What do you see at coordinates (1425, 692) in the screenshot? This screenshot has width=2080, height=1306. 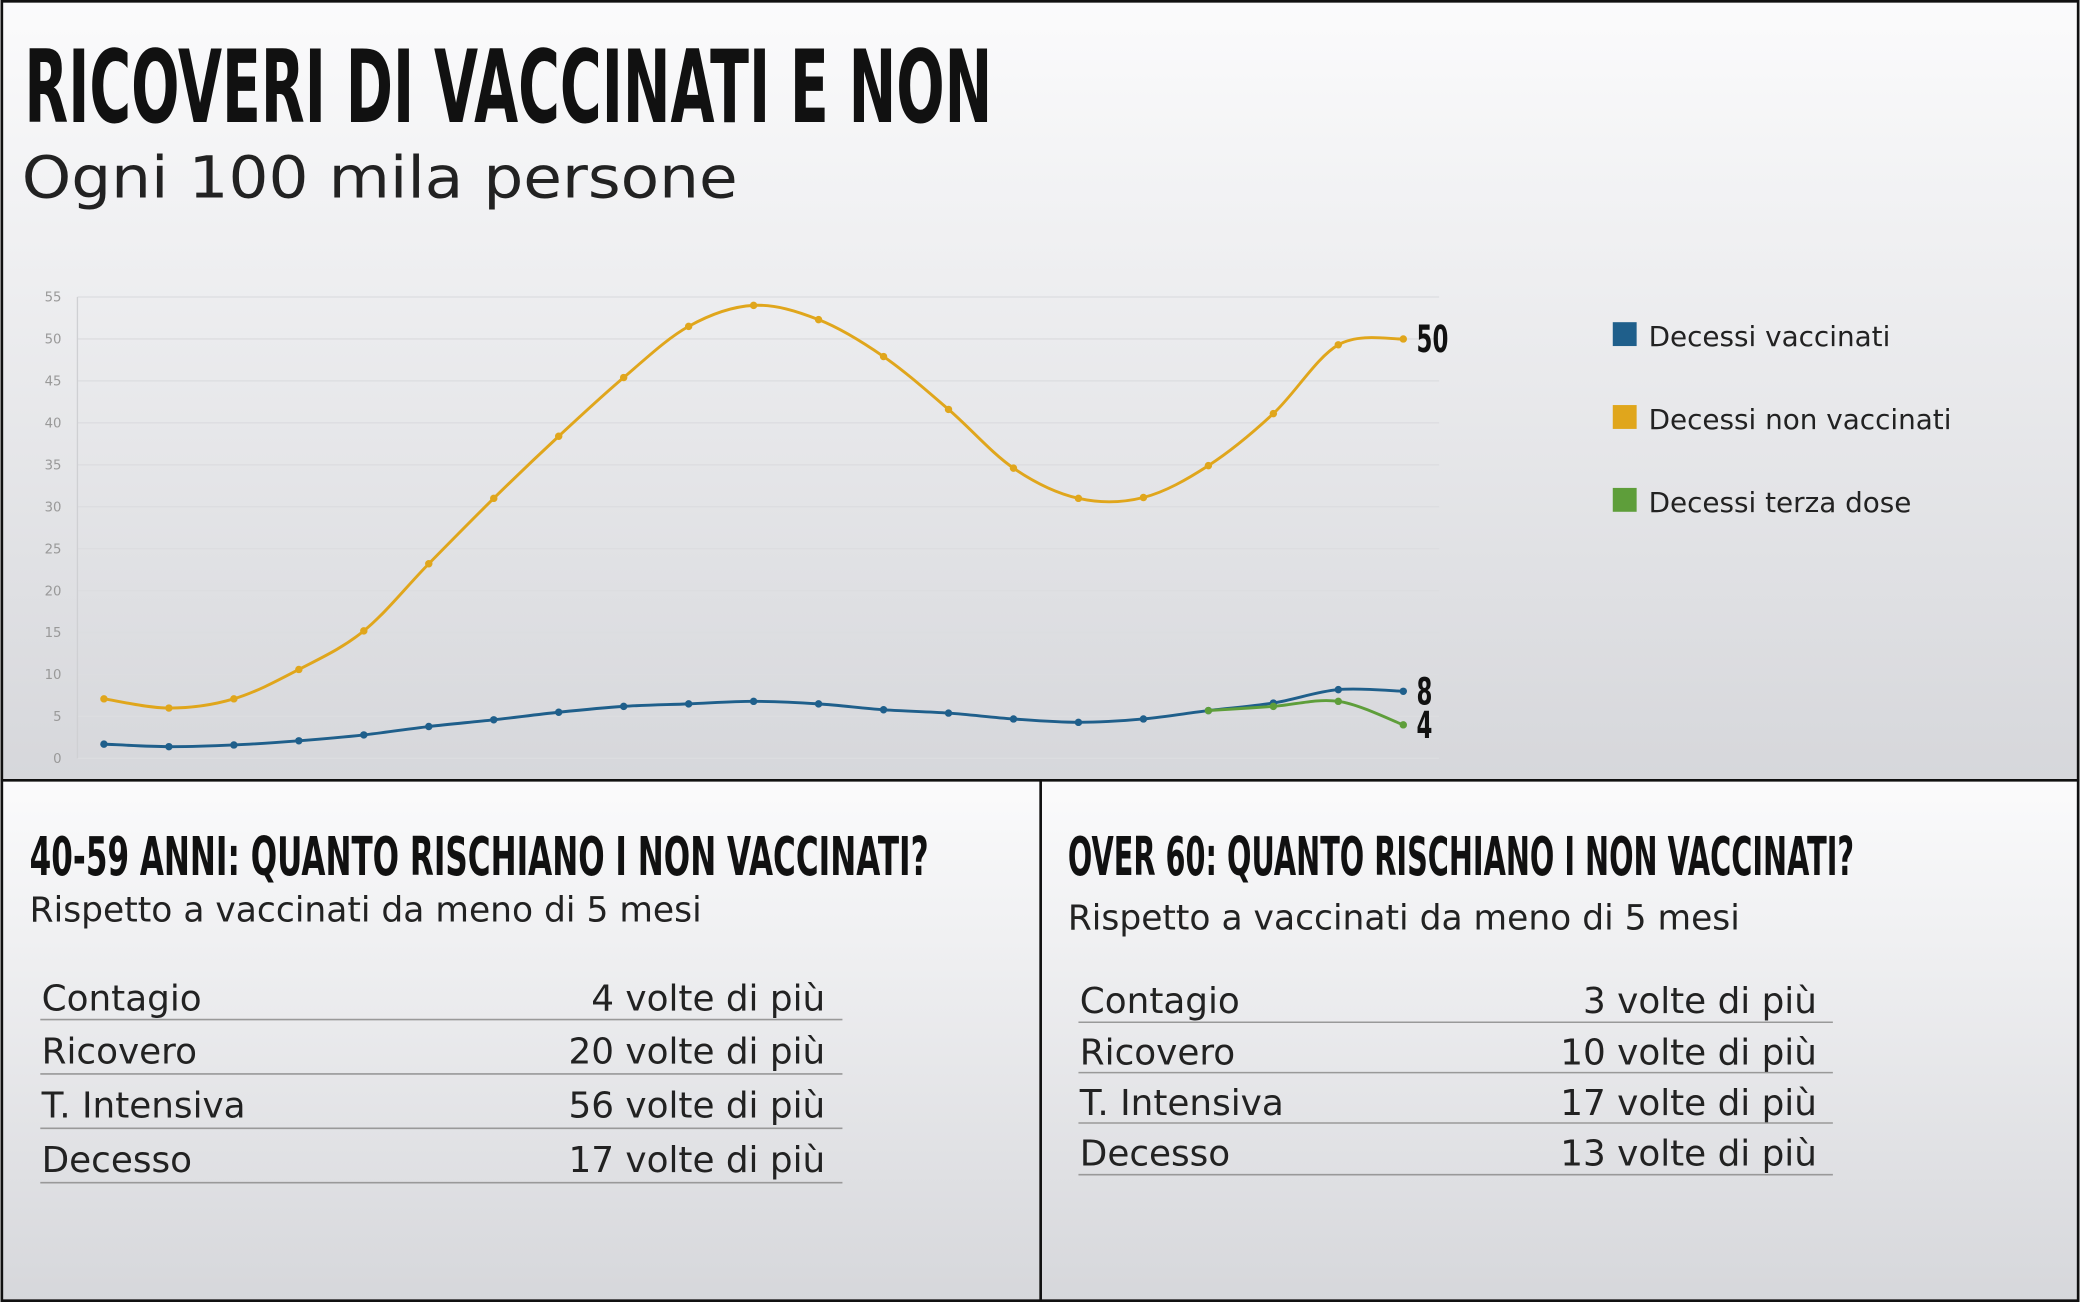 I see `end-label: 8` at bounding box center [1425, 692].